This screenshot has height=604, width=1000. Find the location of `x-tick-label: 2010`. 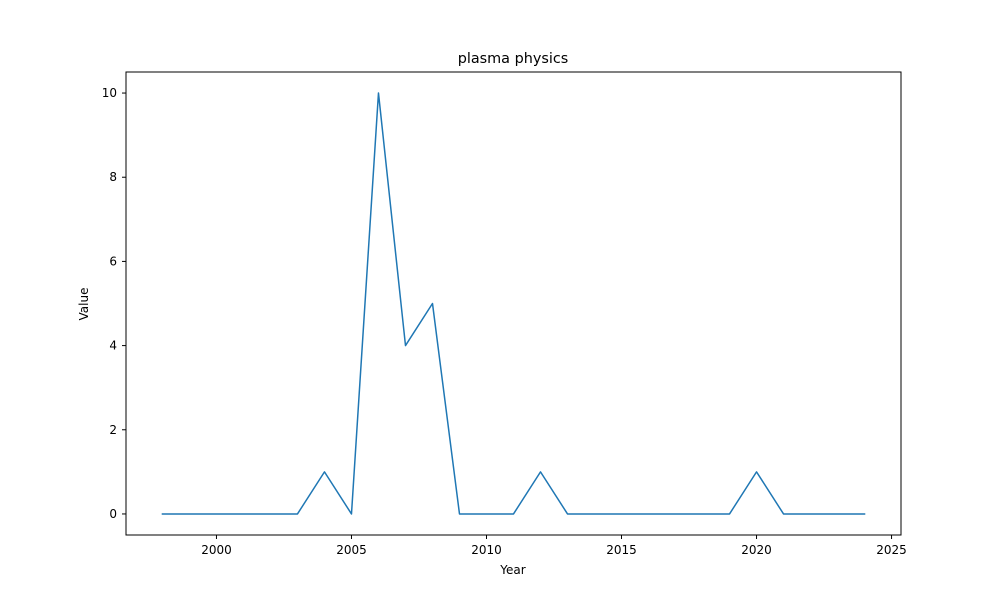

x-tick-label: 2010 is located at coordinates (486, 550).